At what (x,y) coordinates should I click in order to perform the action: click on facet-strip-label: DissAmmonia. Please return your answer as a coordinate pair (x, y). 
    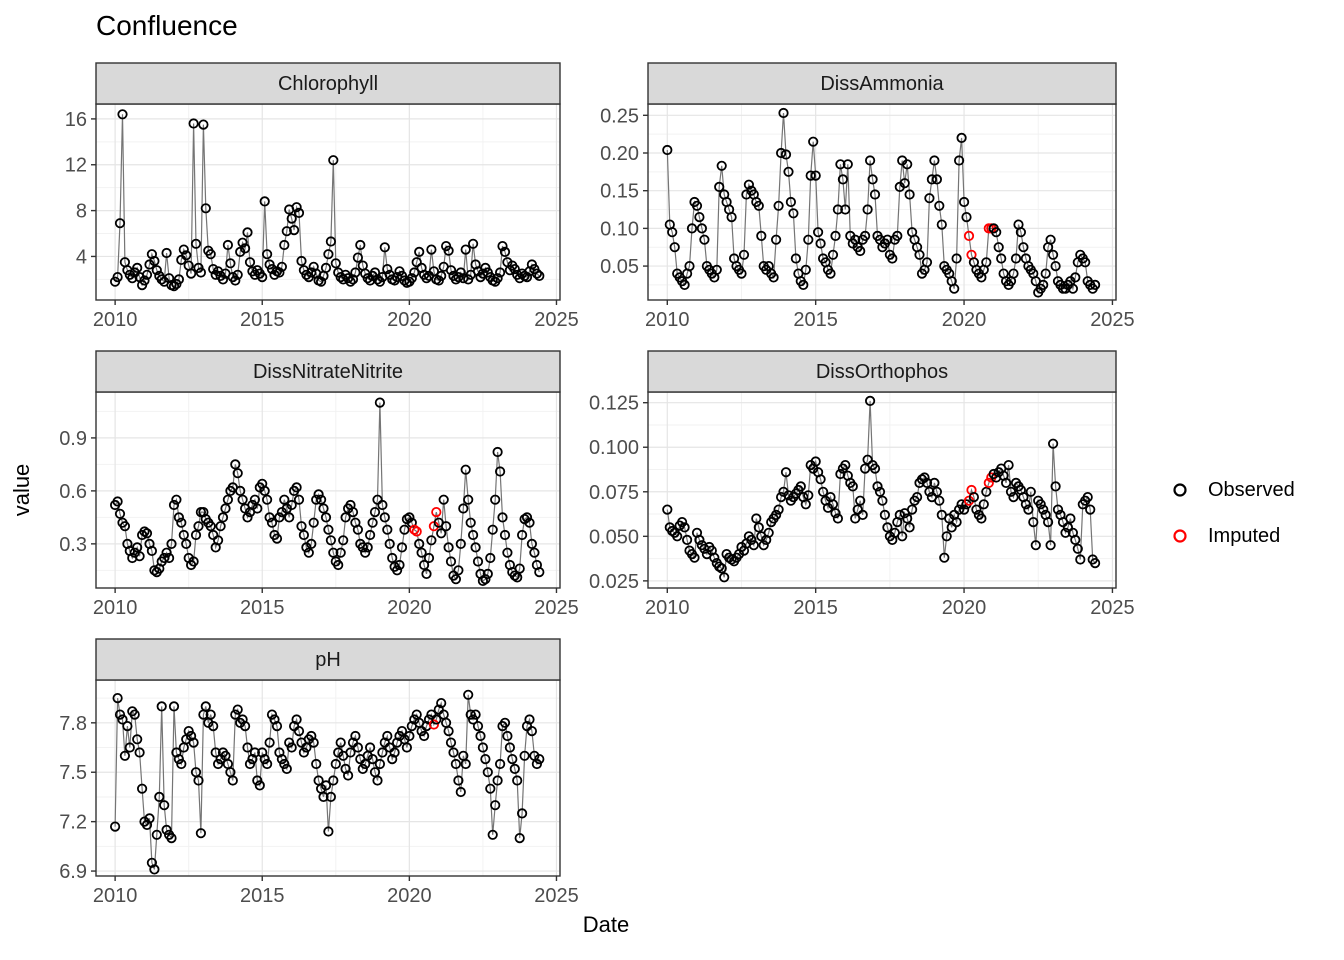
    Looking at the image, I should click on (882, 84).